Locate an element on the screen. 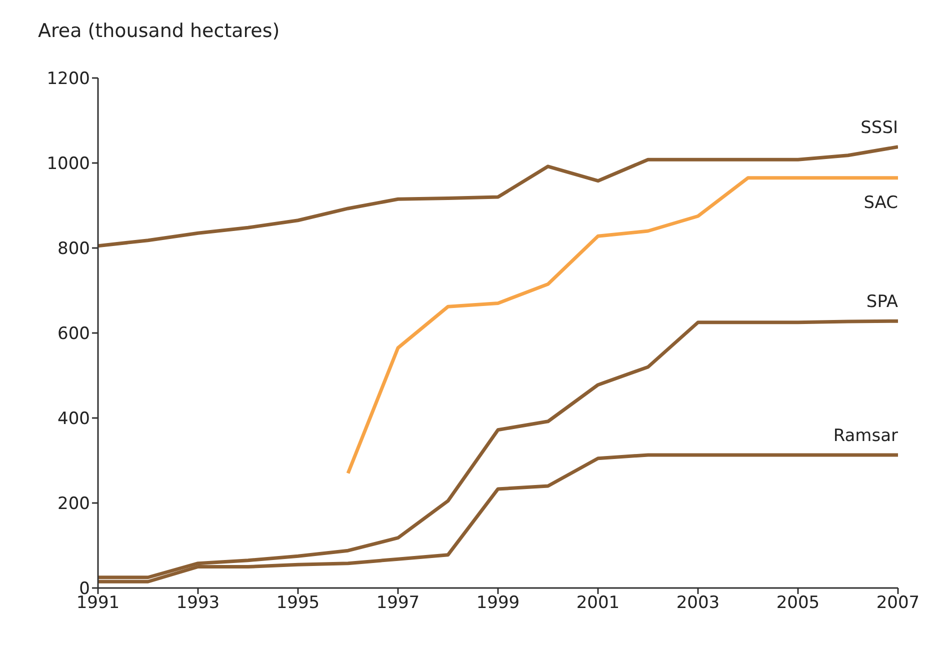  y-tick-label: 800 is located at coordinates (74, 249).